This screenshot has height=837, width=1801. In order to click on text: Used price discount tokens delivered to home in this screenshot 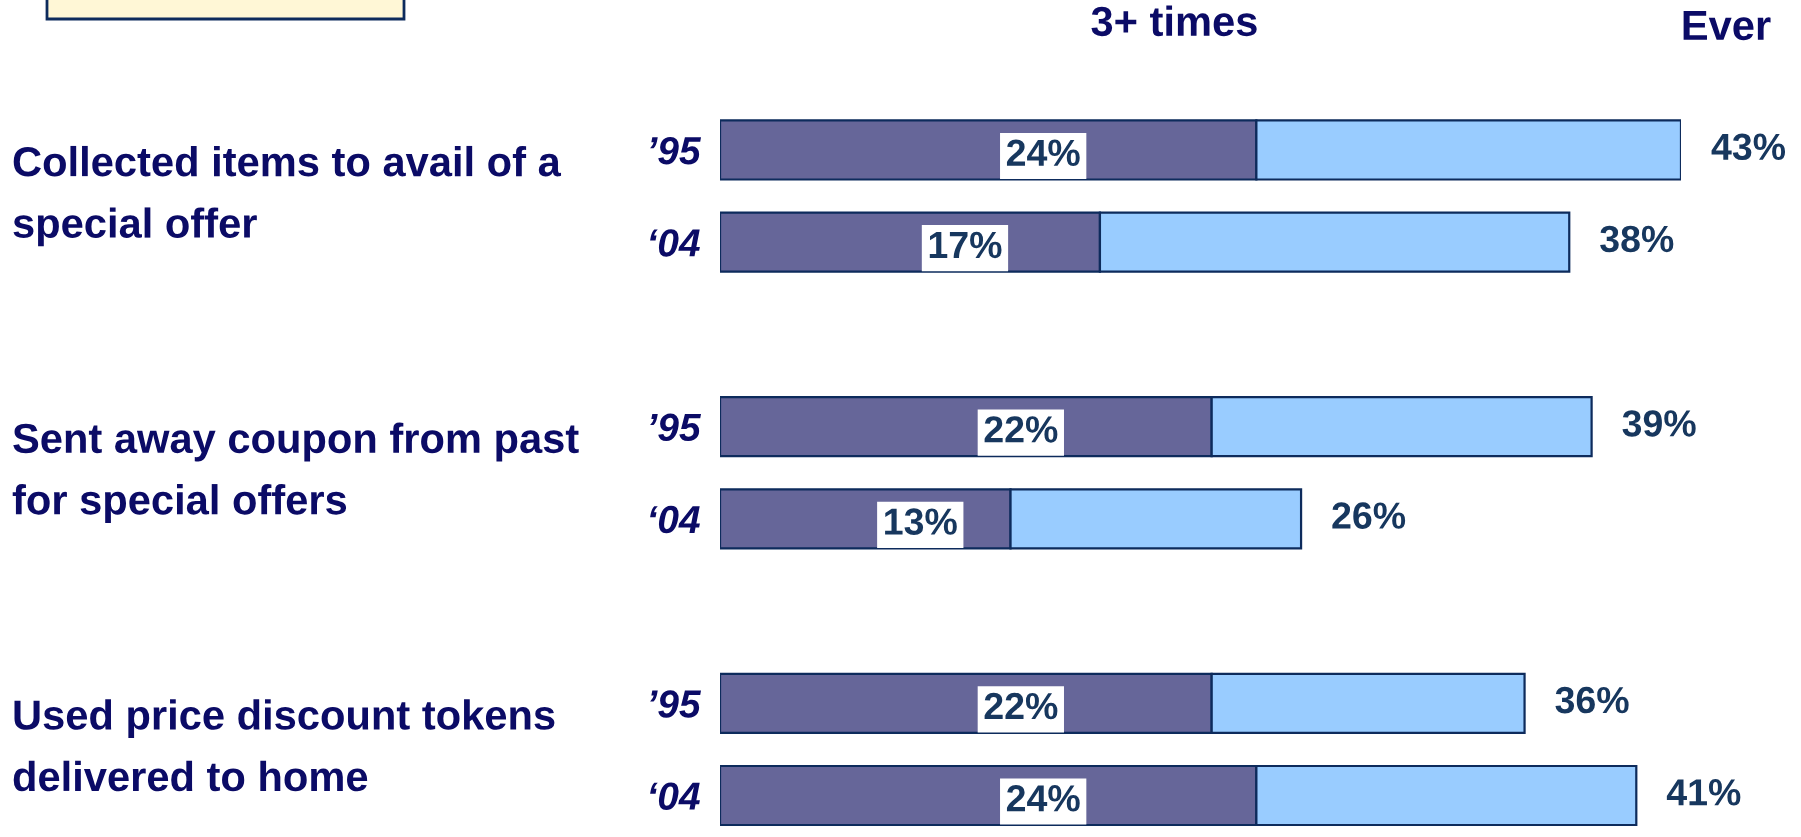, I will do `click(284, 745)`.